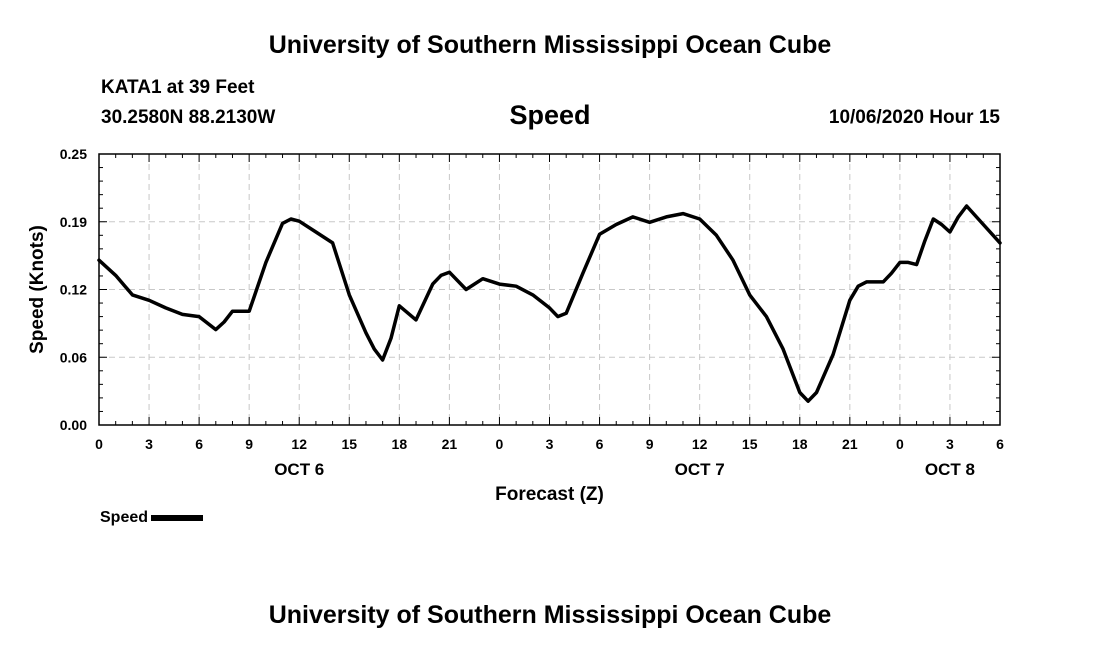  Describe the element at coordinates (124, 517) in the screenshot. I see `legend-label: Speed` at that location.